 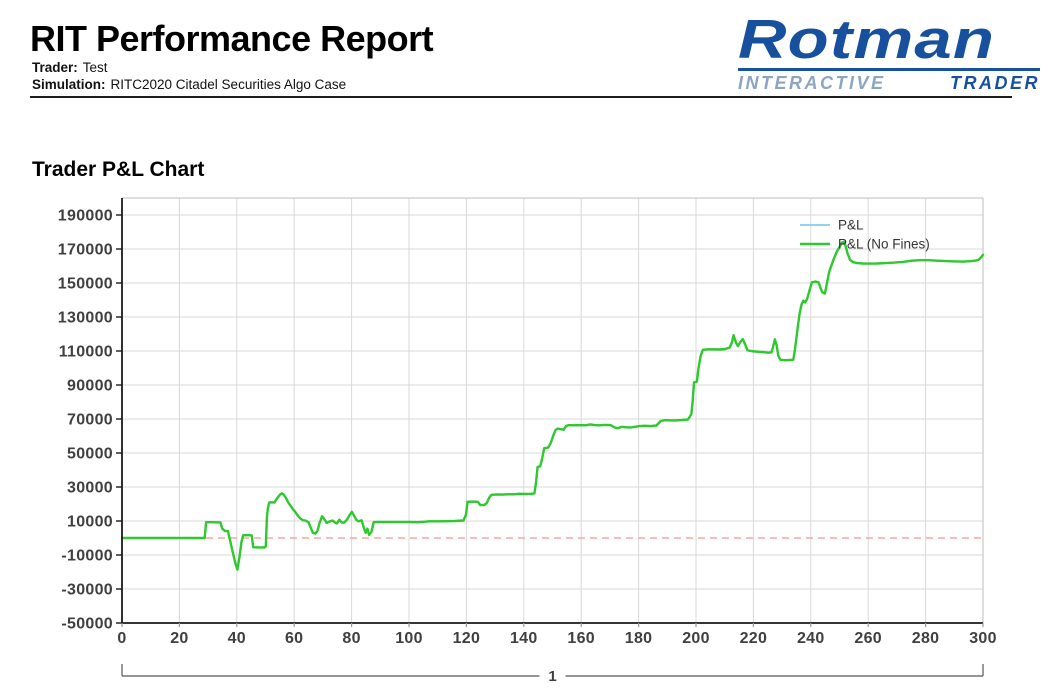 I want to click on svg-text: 120, so click(x=467, y=638).